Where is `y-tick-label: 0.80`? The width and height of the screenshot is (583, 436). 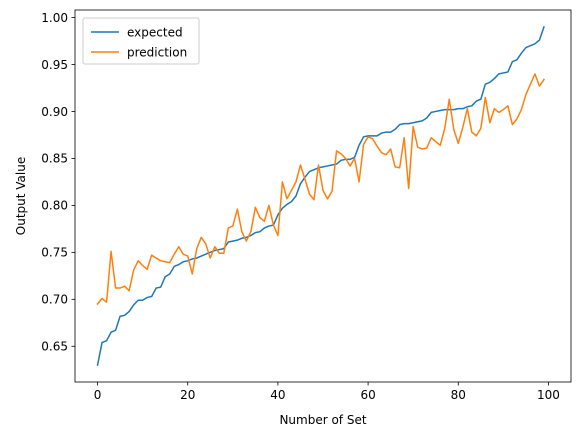 y-tick-label: 0.80 is located at coordinates (54, 206).